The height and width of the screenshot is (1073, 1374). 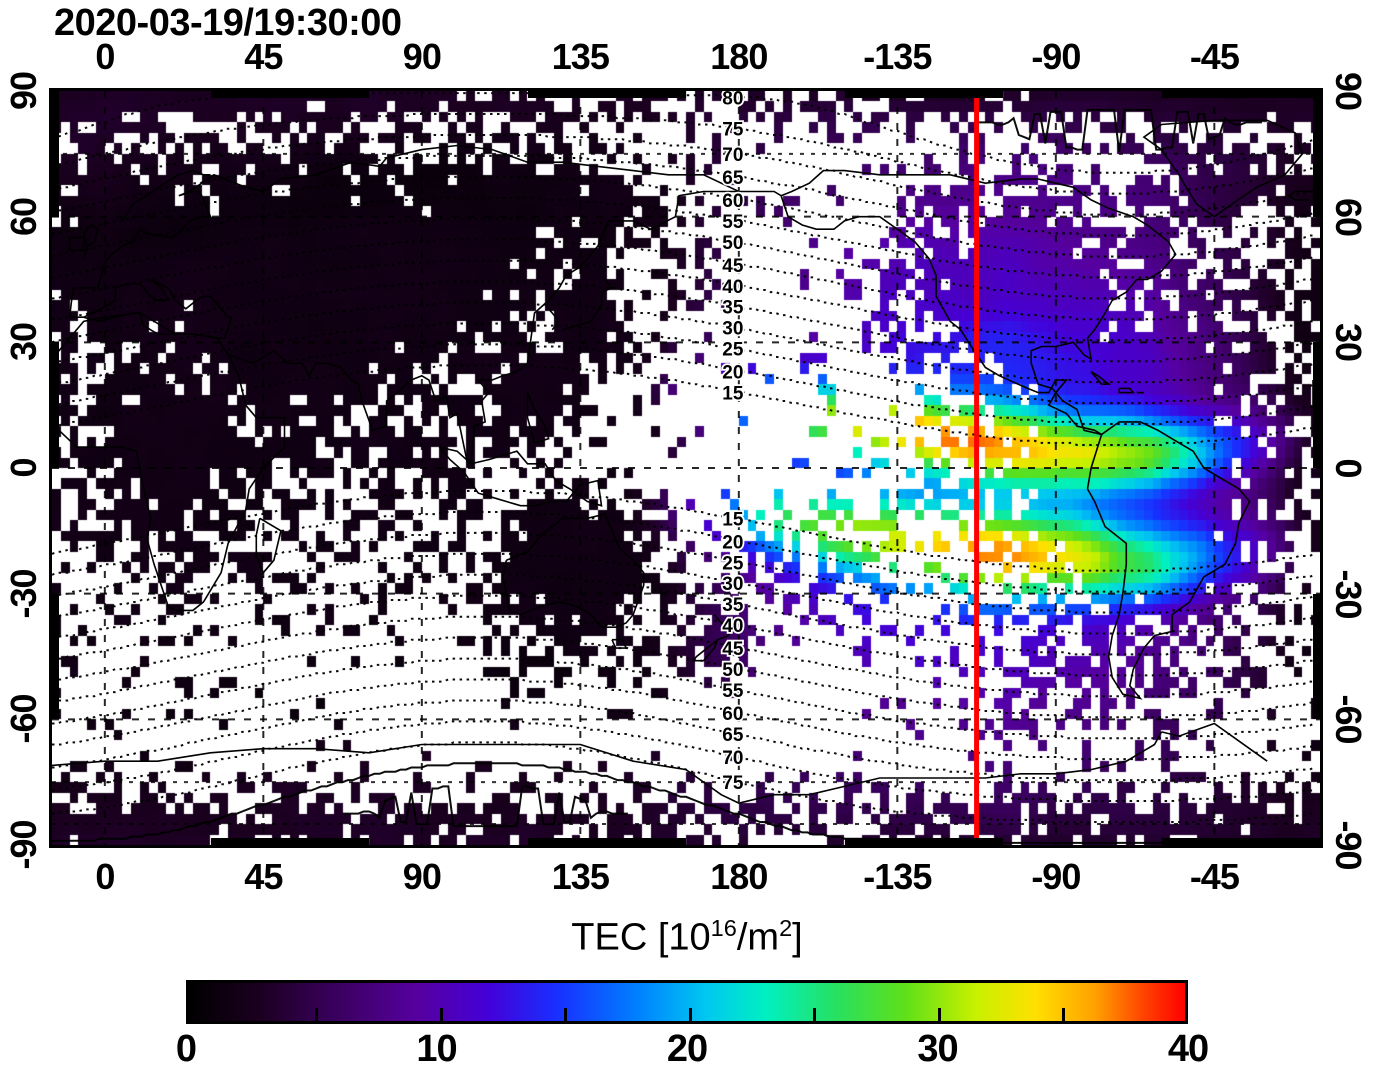 I want to click on x-tick-bottom-0: 0, so click(x=105, y=876).